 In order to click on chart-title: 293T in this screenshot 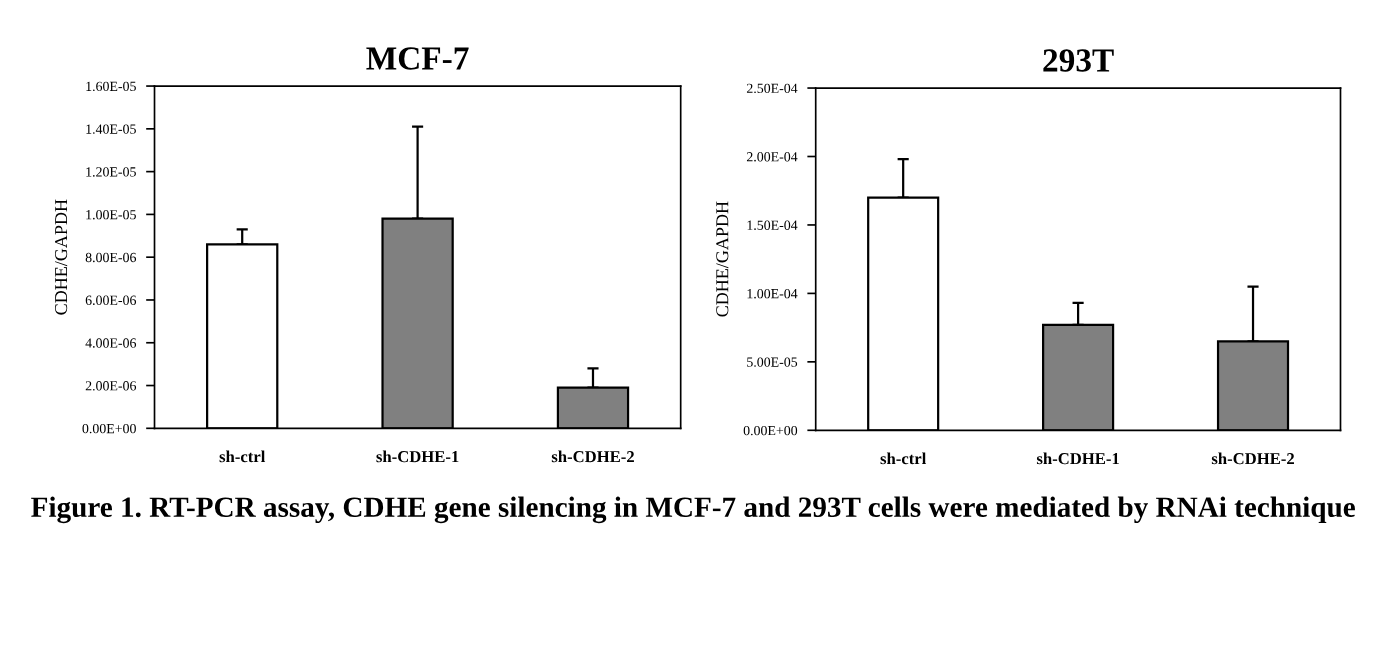, I will do `click(1078, 60)`.